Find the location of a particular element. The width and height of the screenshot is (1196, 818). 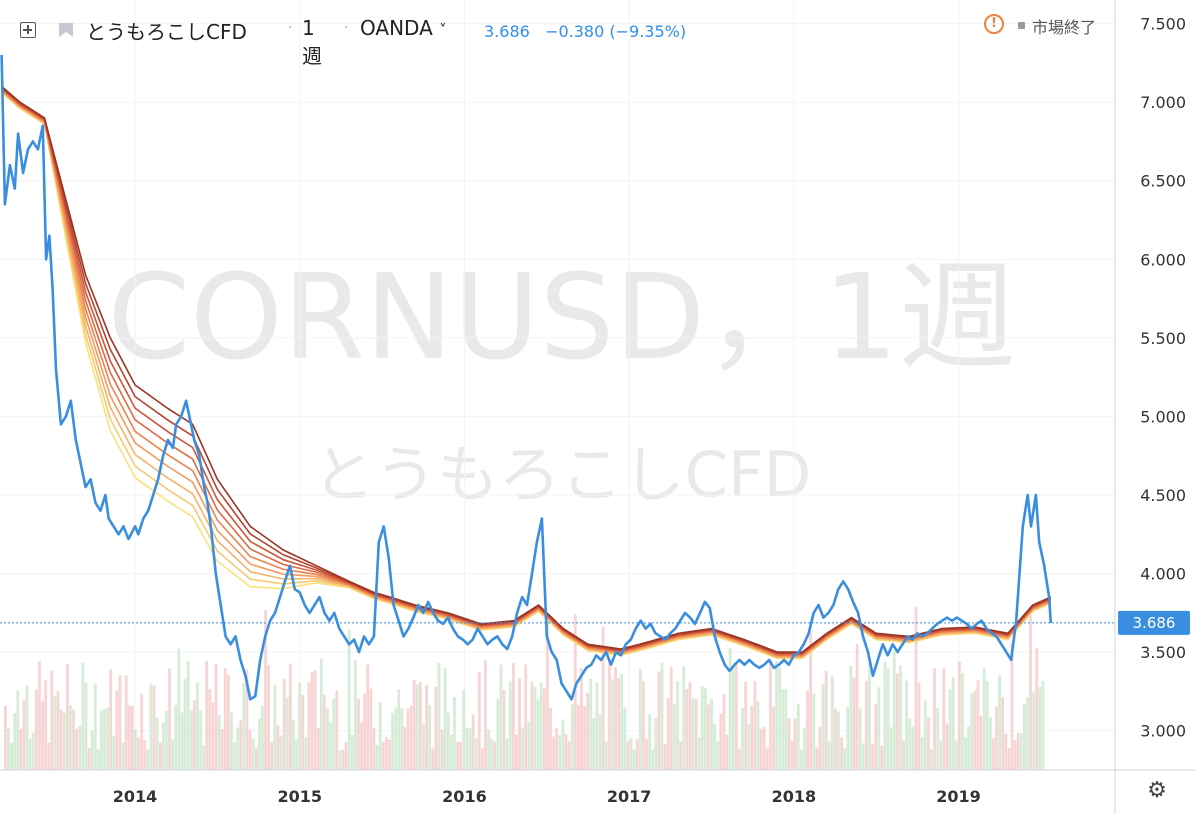

symbol-name: とうもろこしCFD is located at coordinates (166, 32).